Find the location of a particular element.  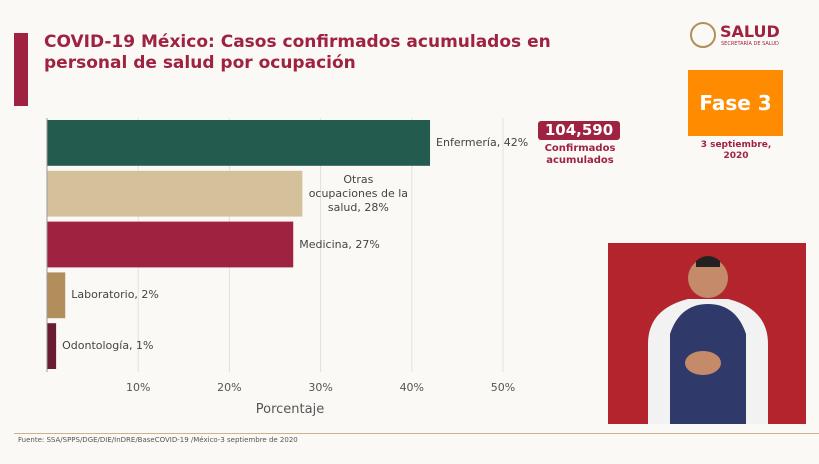

value-label: Odontología, 1% is located at coordinates (108, 346).